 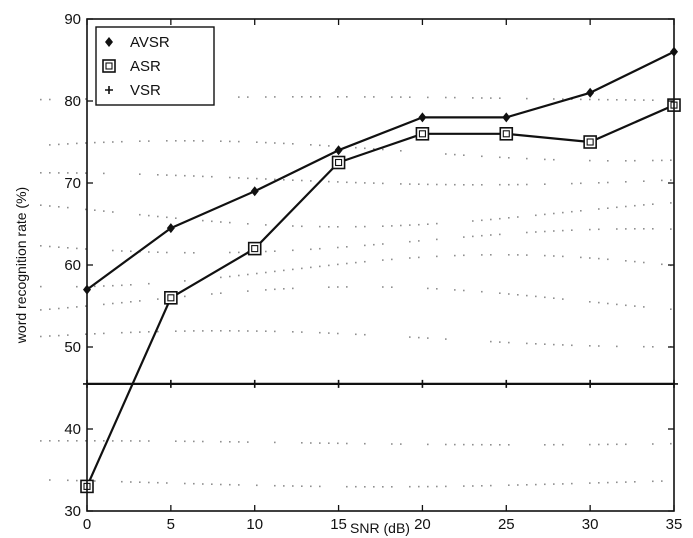 What do you see at coordinates (137, 42) in the screenshot?
I see `legend-entry-avsr: AVSR` at bounding box center [137, 42].